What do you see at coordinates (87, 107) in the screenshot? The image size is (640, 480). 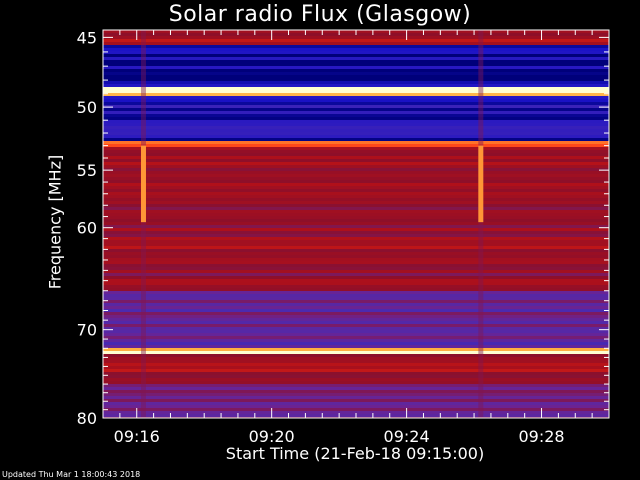 I see `y-tick-label: 50` at bounding box center [87, 107].